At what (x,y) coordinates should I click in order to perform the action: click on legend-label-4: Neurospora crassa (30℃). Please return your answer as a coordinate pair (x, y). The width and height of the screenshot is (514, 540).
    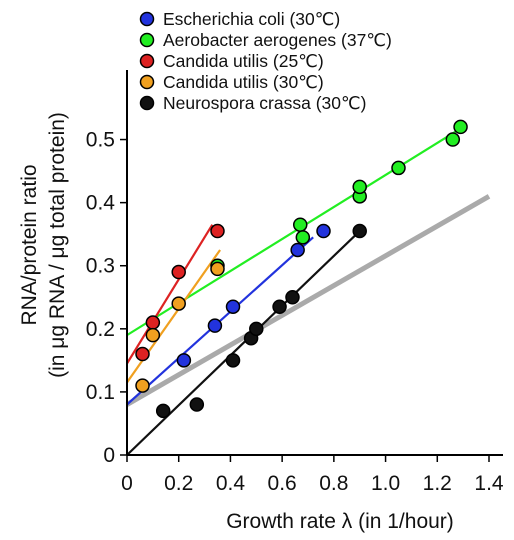
    Looking at the image, I should click on (264, 103).